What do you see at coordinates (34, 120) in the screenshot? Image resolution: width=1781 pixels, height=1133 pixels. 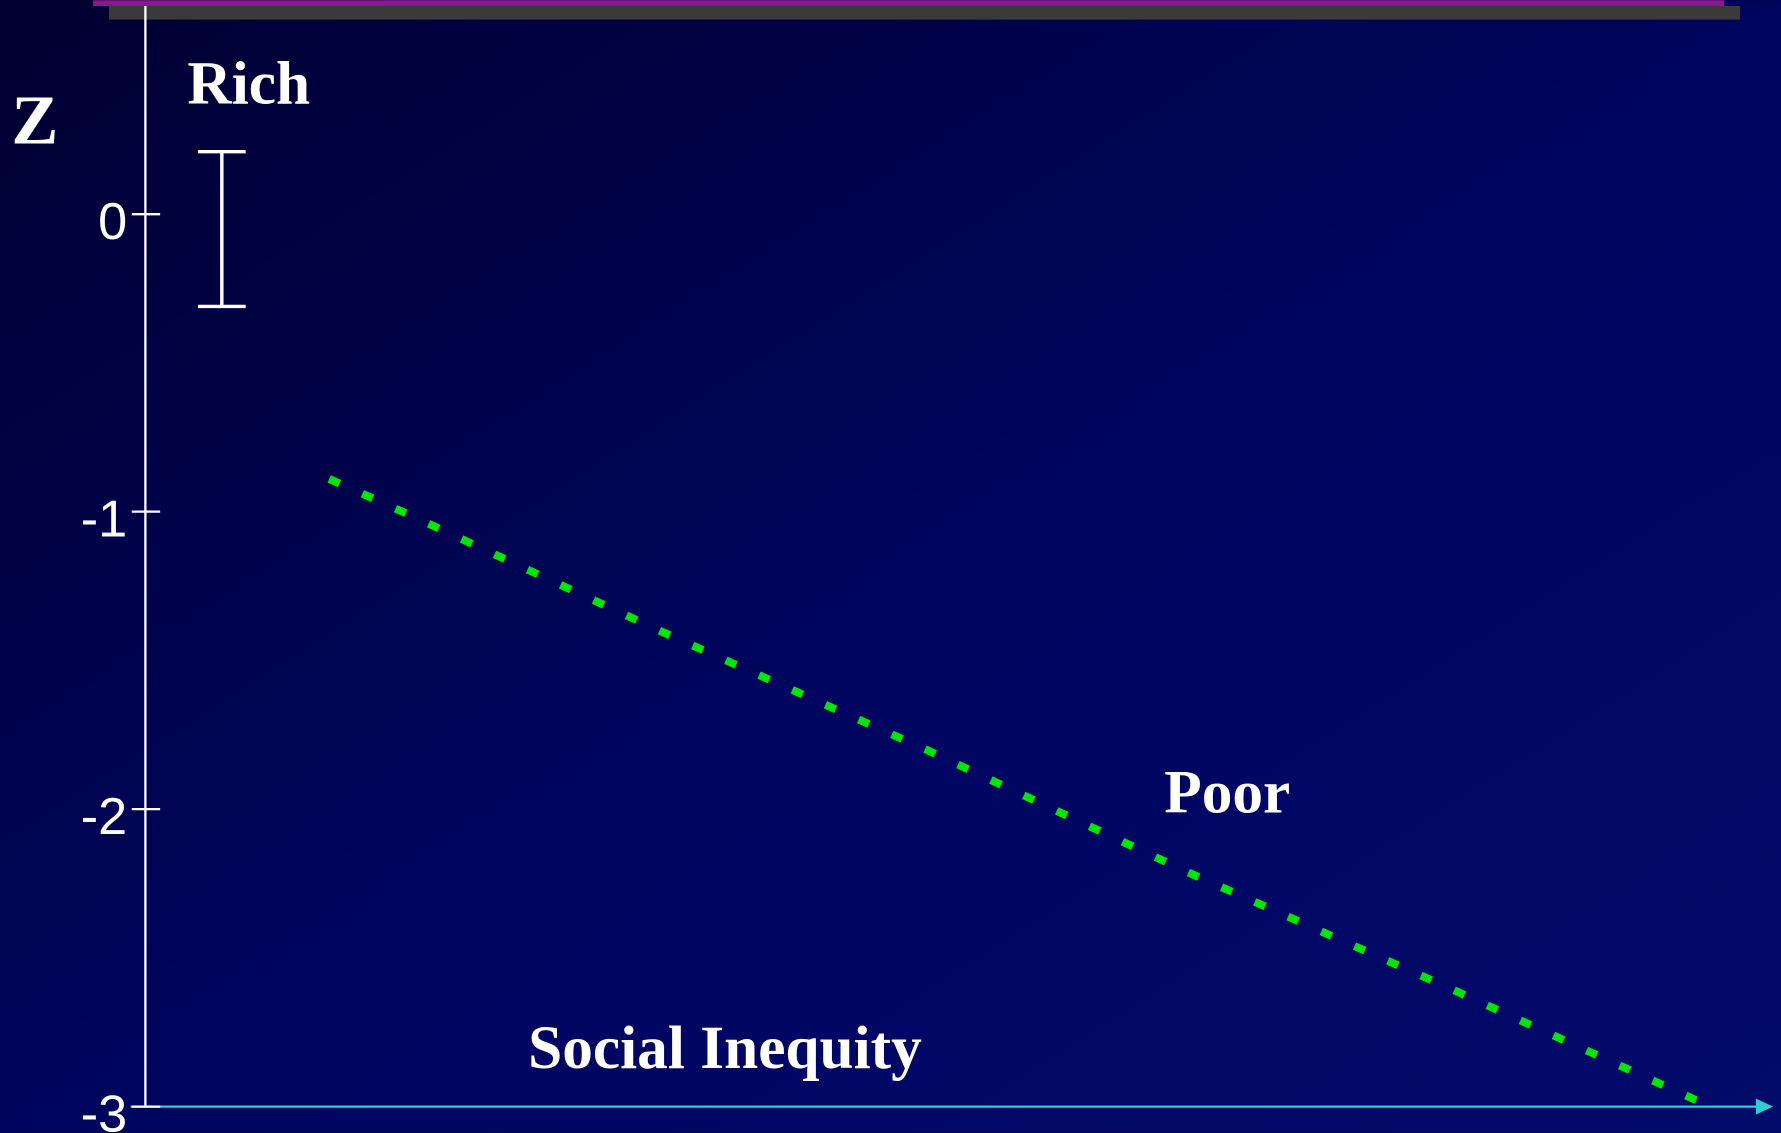 I see `y-axis-label: Z` at bounding box center [34, 120].